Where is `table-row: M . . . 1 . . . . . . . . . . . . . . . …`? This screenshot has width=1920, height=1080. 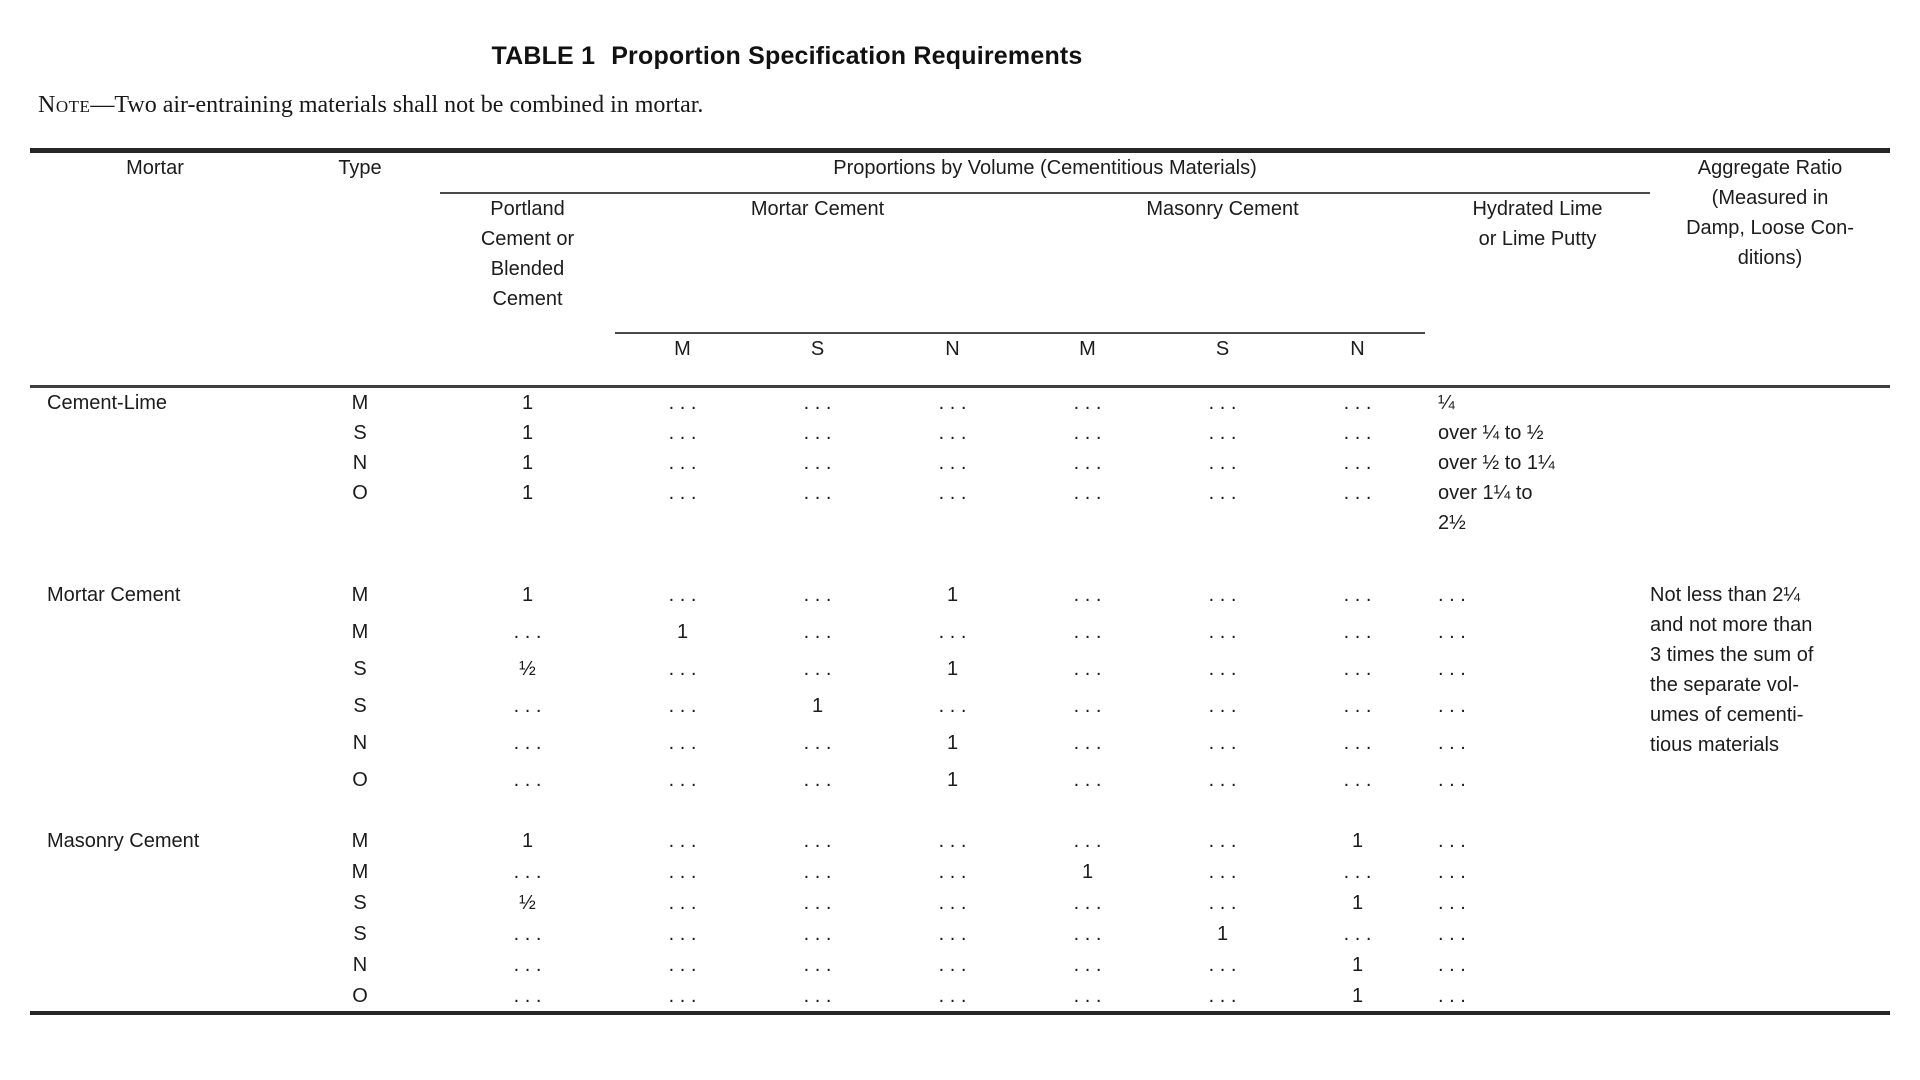
table-row: M . . . 1 . . . . . . . . . . . . . . . … is located at coordinates (960, 635).